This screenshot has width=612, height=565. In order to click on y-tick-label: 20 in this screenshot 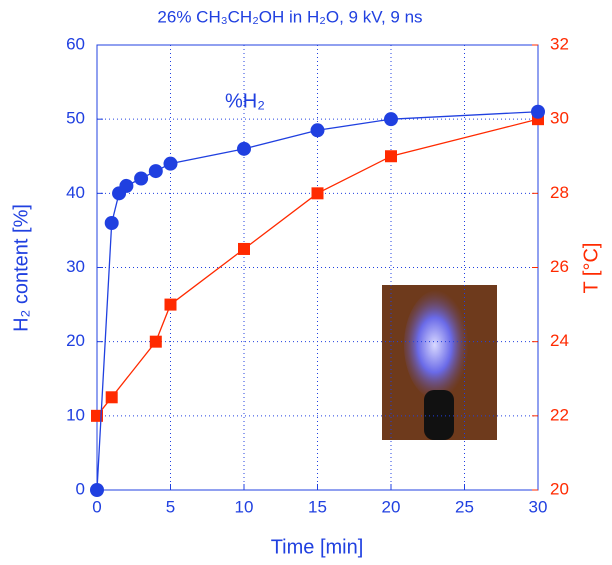, I will do `click(75, 340)`.